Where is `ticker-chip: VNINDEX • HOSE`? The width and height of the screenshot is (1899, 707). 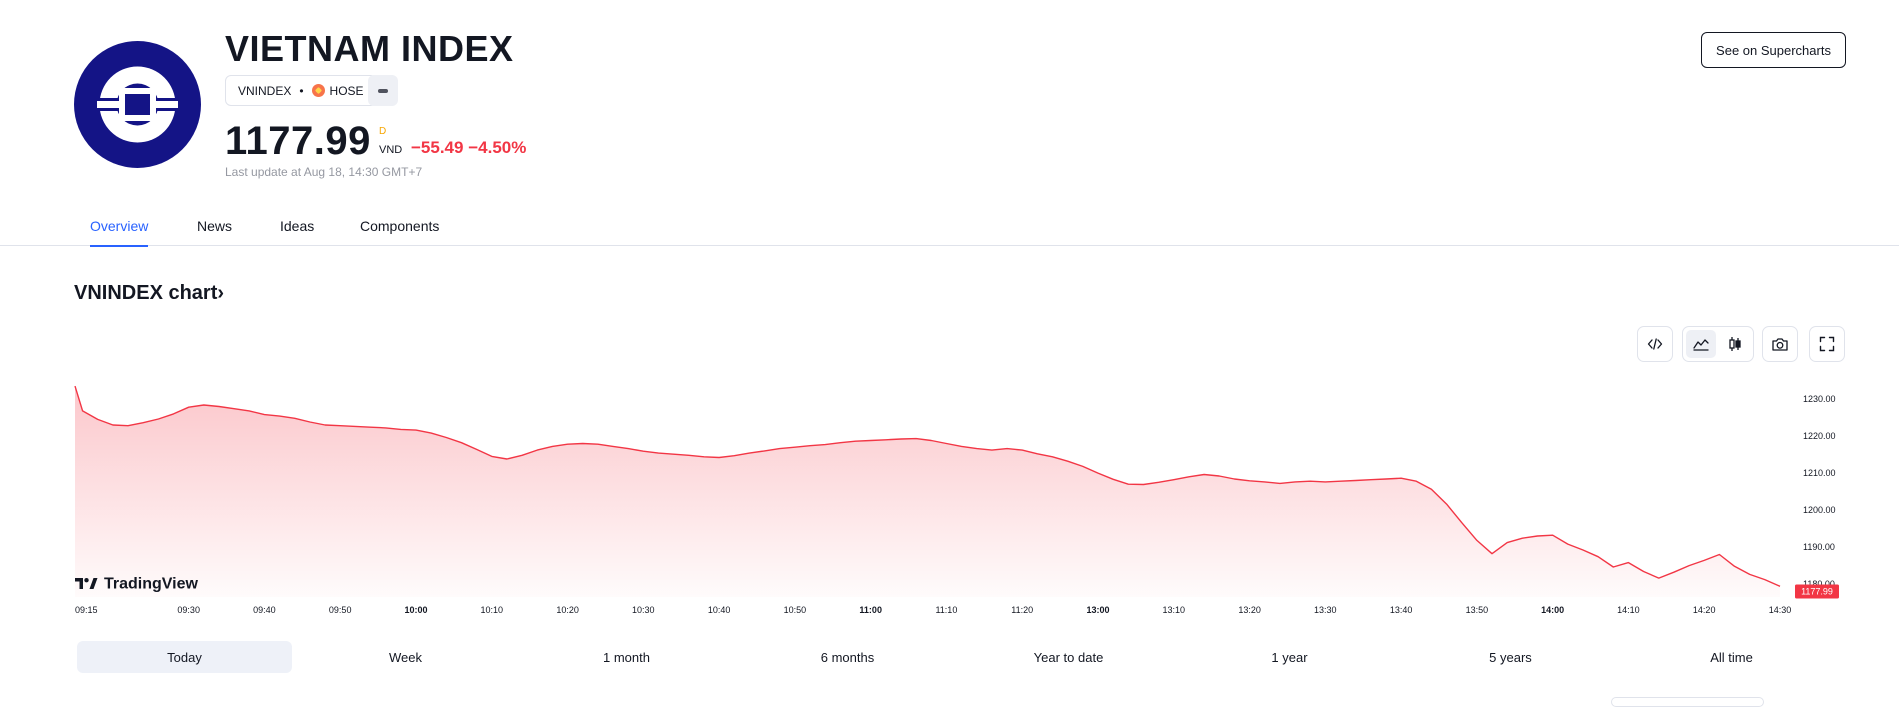
ticker-chip: VNINDEX • HOSE is located at coordinates (301, 90).